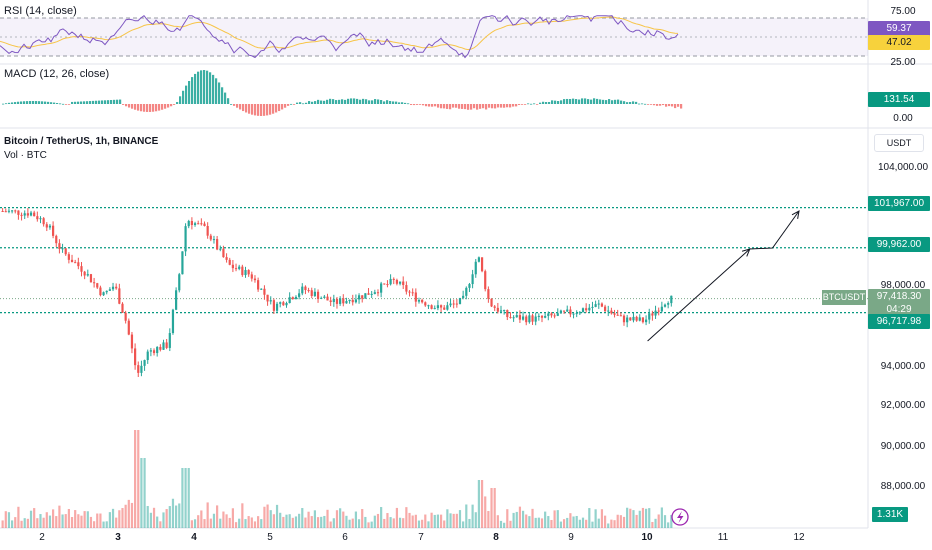 The width and height of the screenshot is (932, 550). I want to click on macd-label: MACD (12, 26, close), so click(57, 74).